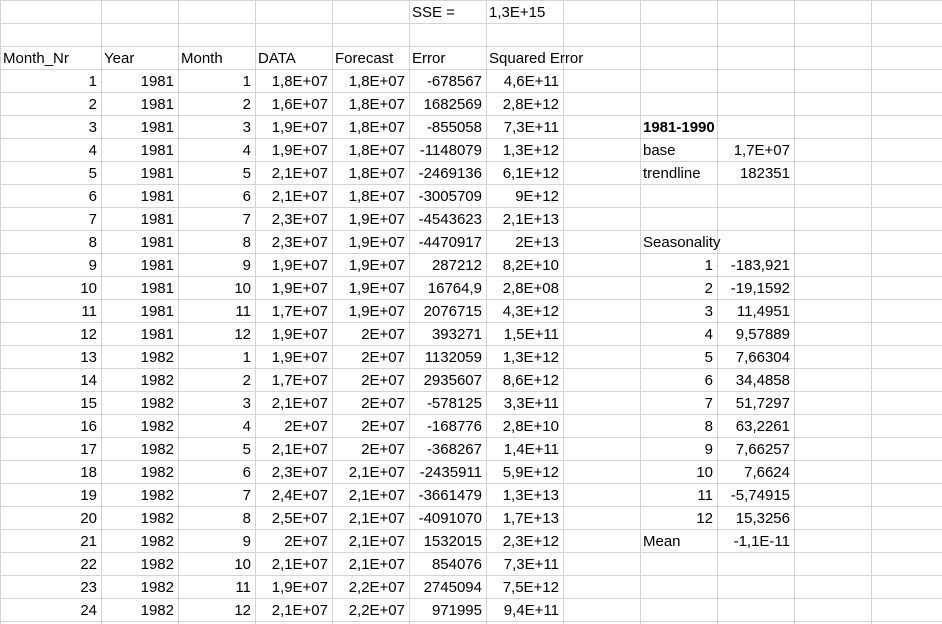  What do you see at coordinates (92, 173) in the screenshot?
I see `cell-month-nr: 5` at bounding box center [92, 173].